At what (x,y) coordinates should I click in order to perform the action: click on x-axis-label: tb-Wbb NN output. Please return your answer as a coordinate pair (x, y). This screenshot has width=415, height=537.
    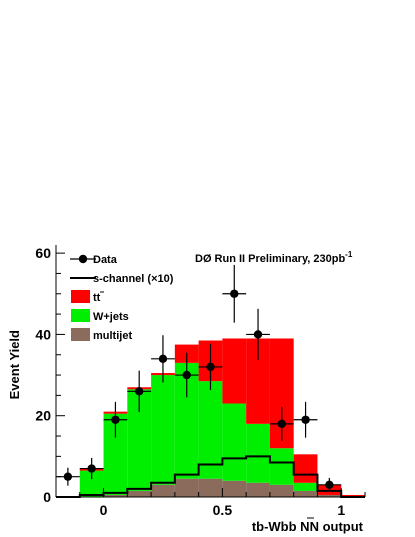
    Looking at the image, I should click on (308, 526).